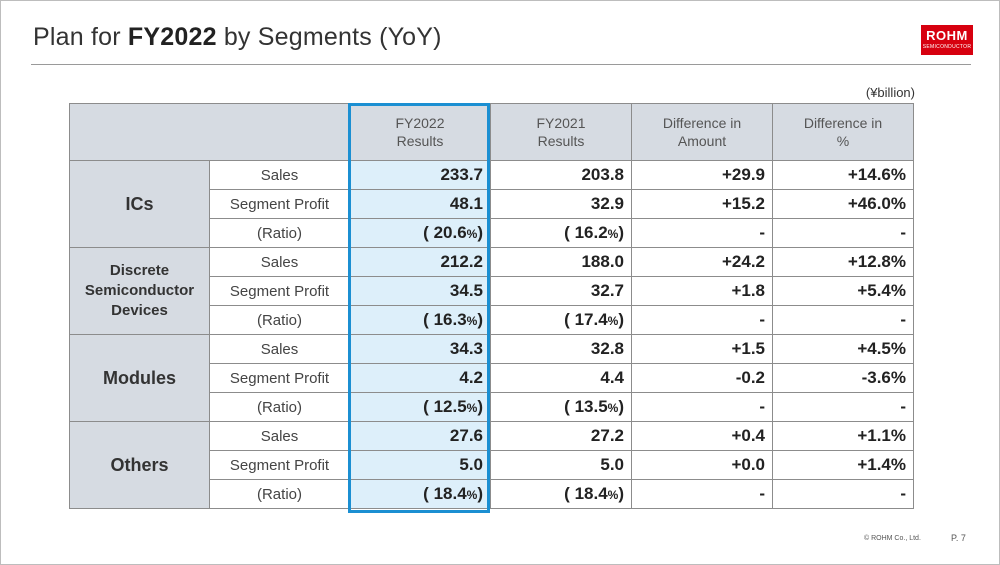 This screenshot has width=1000, height=565. I want to click on header-fy2022-line2: Results, so click(420, 141).